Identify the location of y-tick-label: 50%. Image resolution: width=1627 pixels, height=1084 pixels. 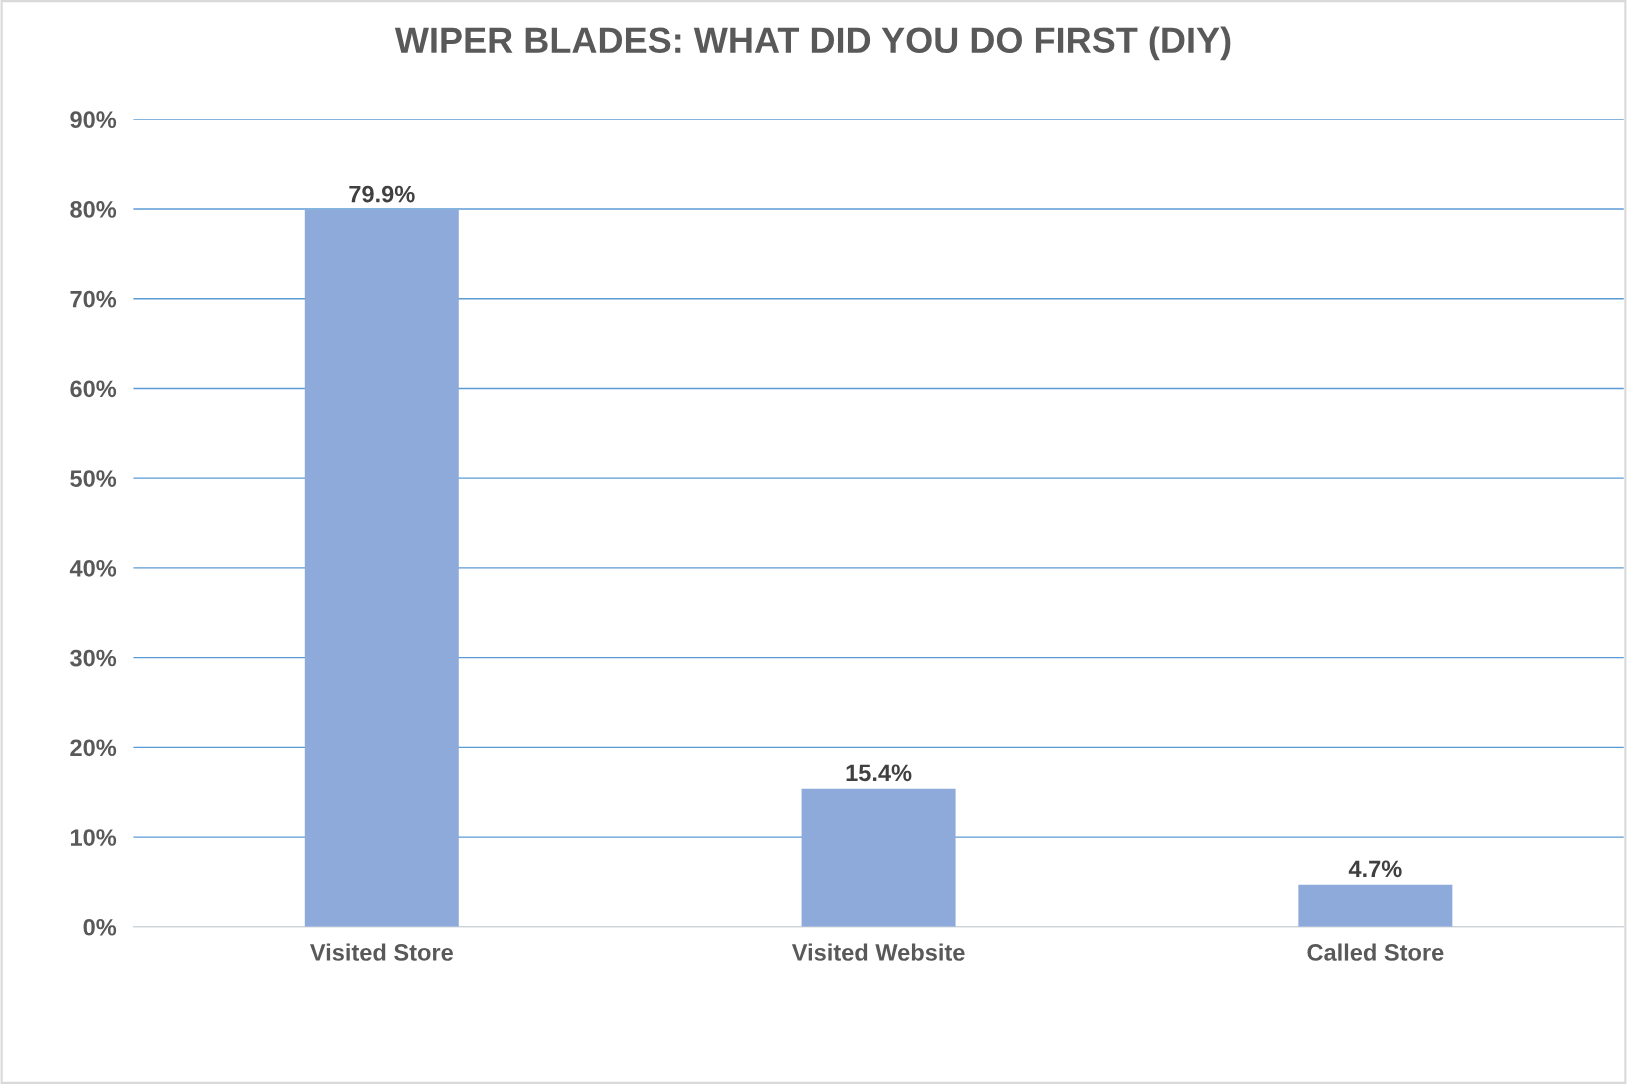
(93, 478).